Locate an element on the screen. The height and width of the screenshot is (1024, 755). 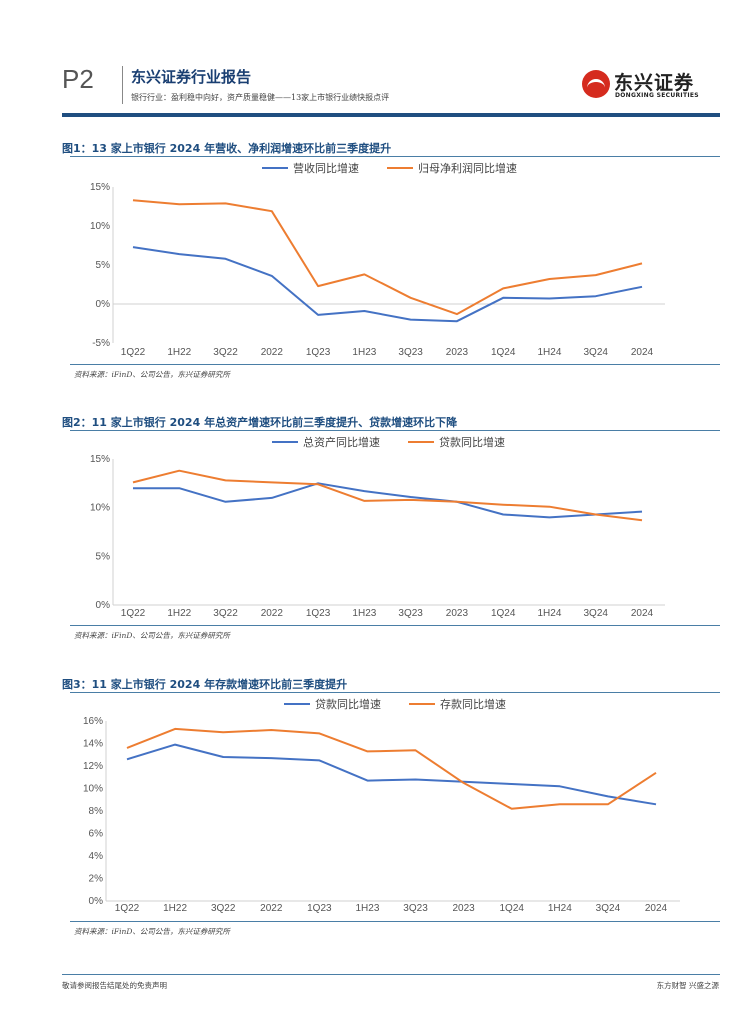
figure-2-source-rule is located at coordinates (395, 625).